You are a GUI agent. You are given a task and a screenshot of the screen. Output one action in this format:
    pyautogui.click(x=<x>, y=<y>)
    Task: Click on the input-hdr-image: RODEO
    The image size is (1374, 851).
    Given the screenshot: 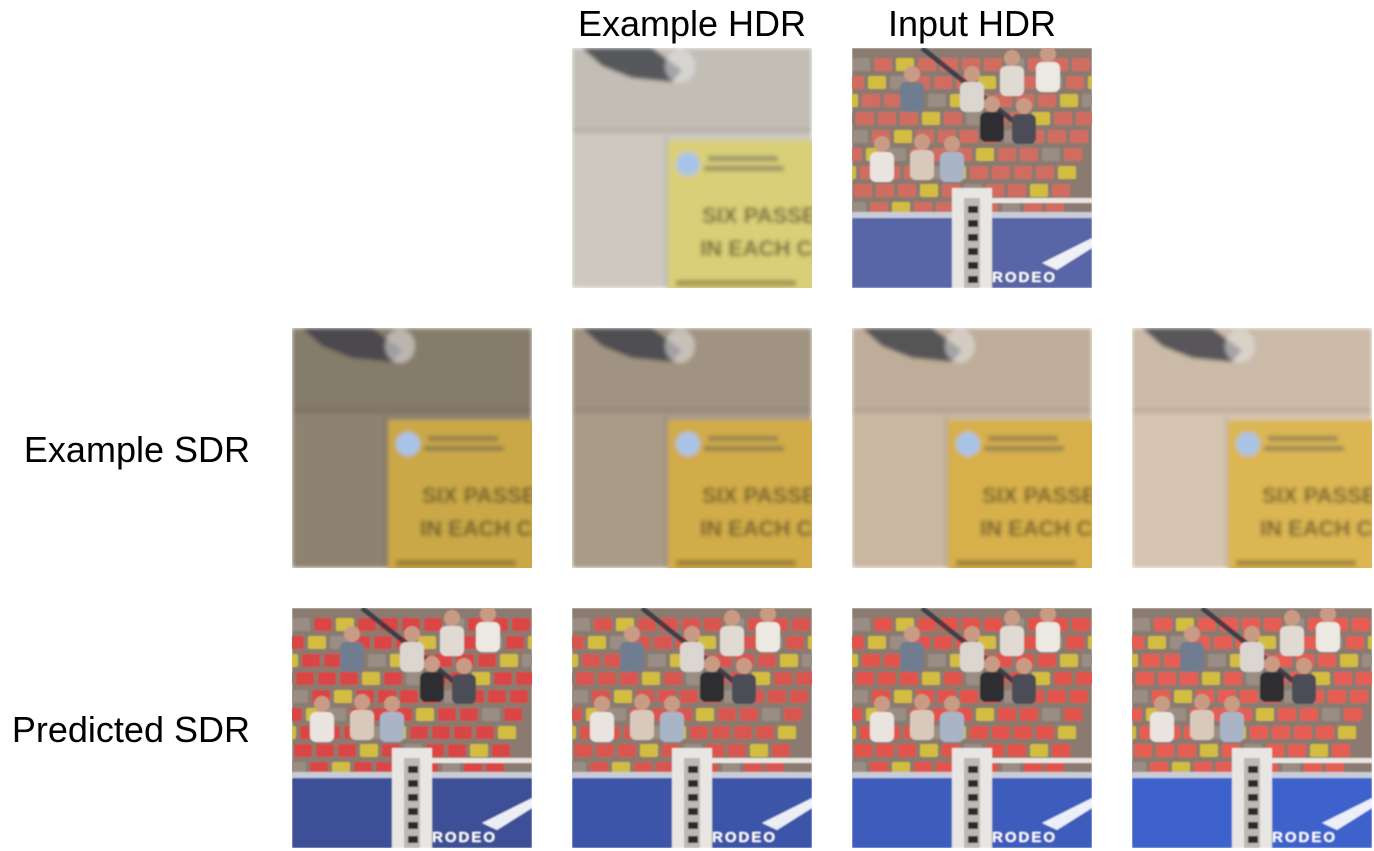 What is the action you would take?
    pyautogui.click(x=972, y=168)
    